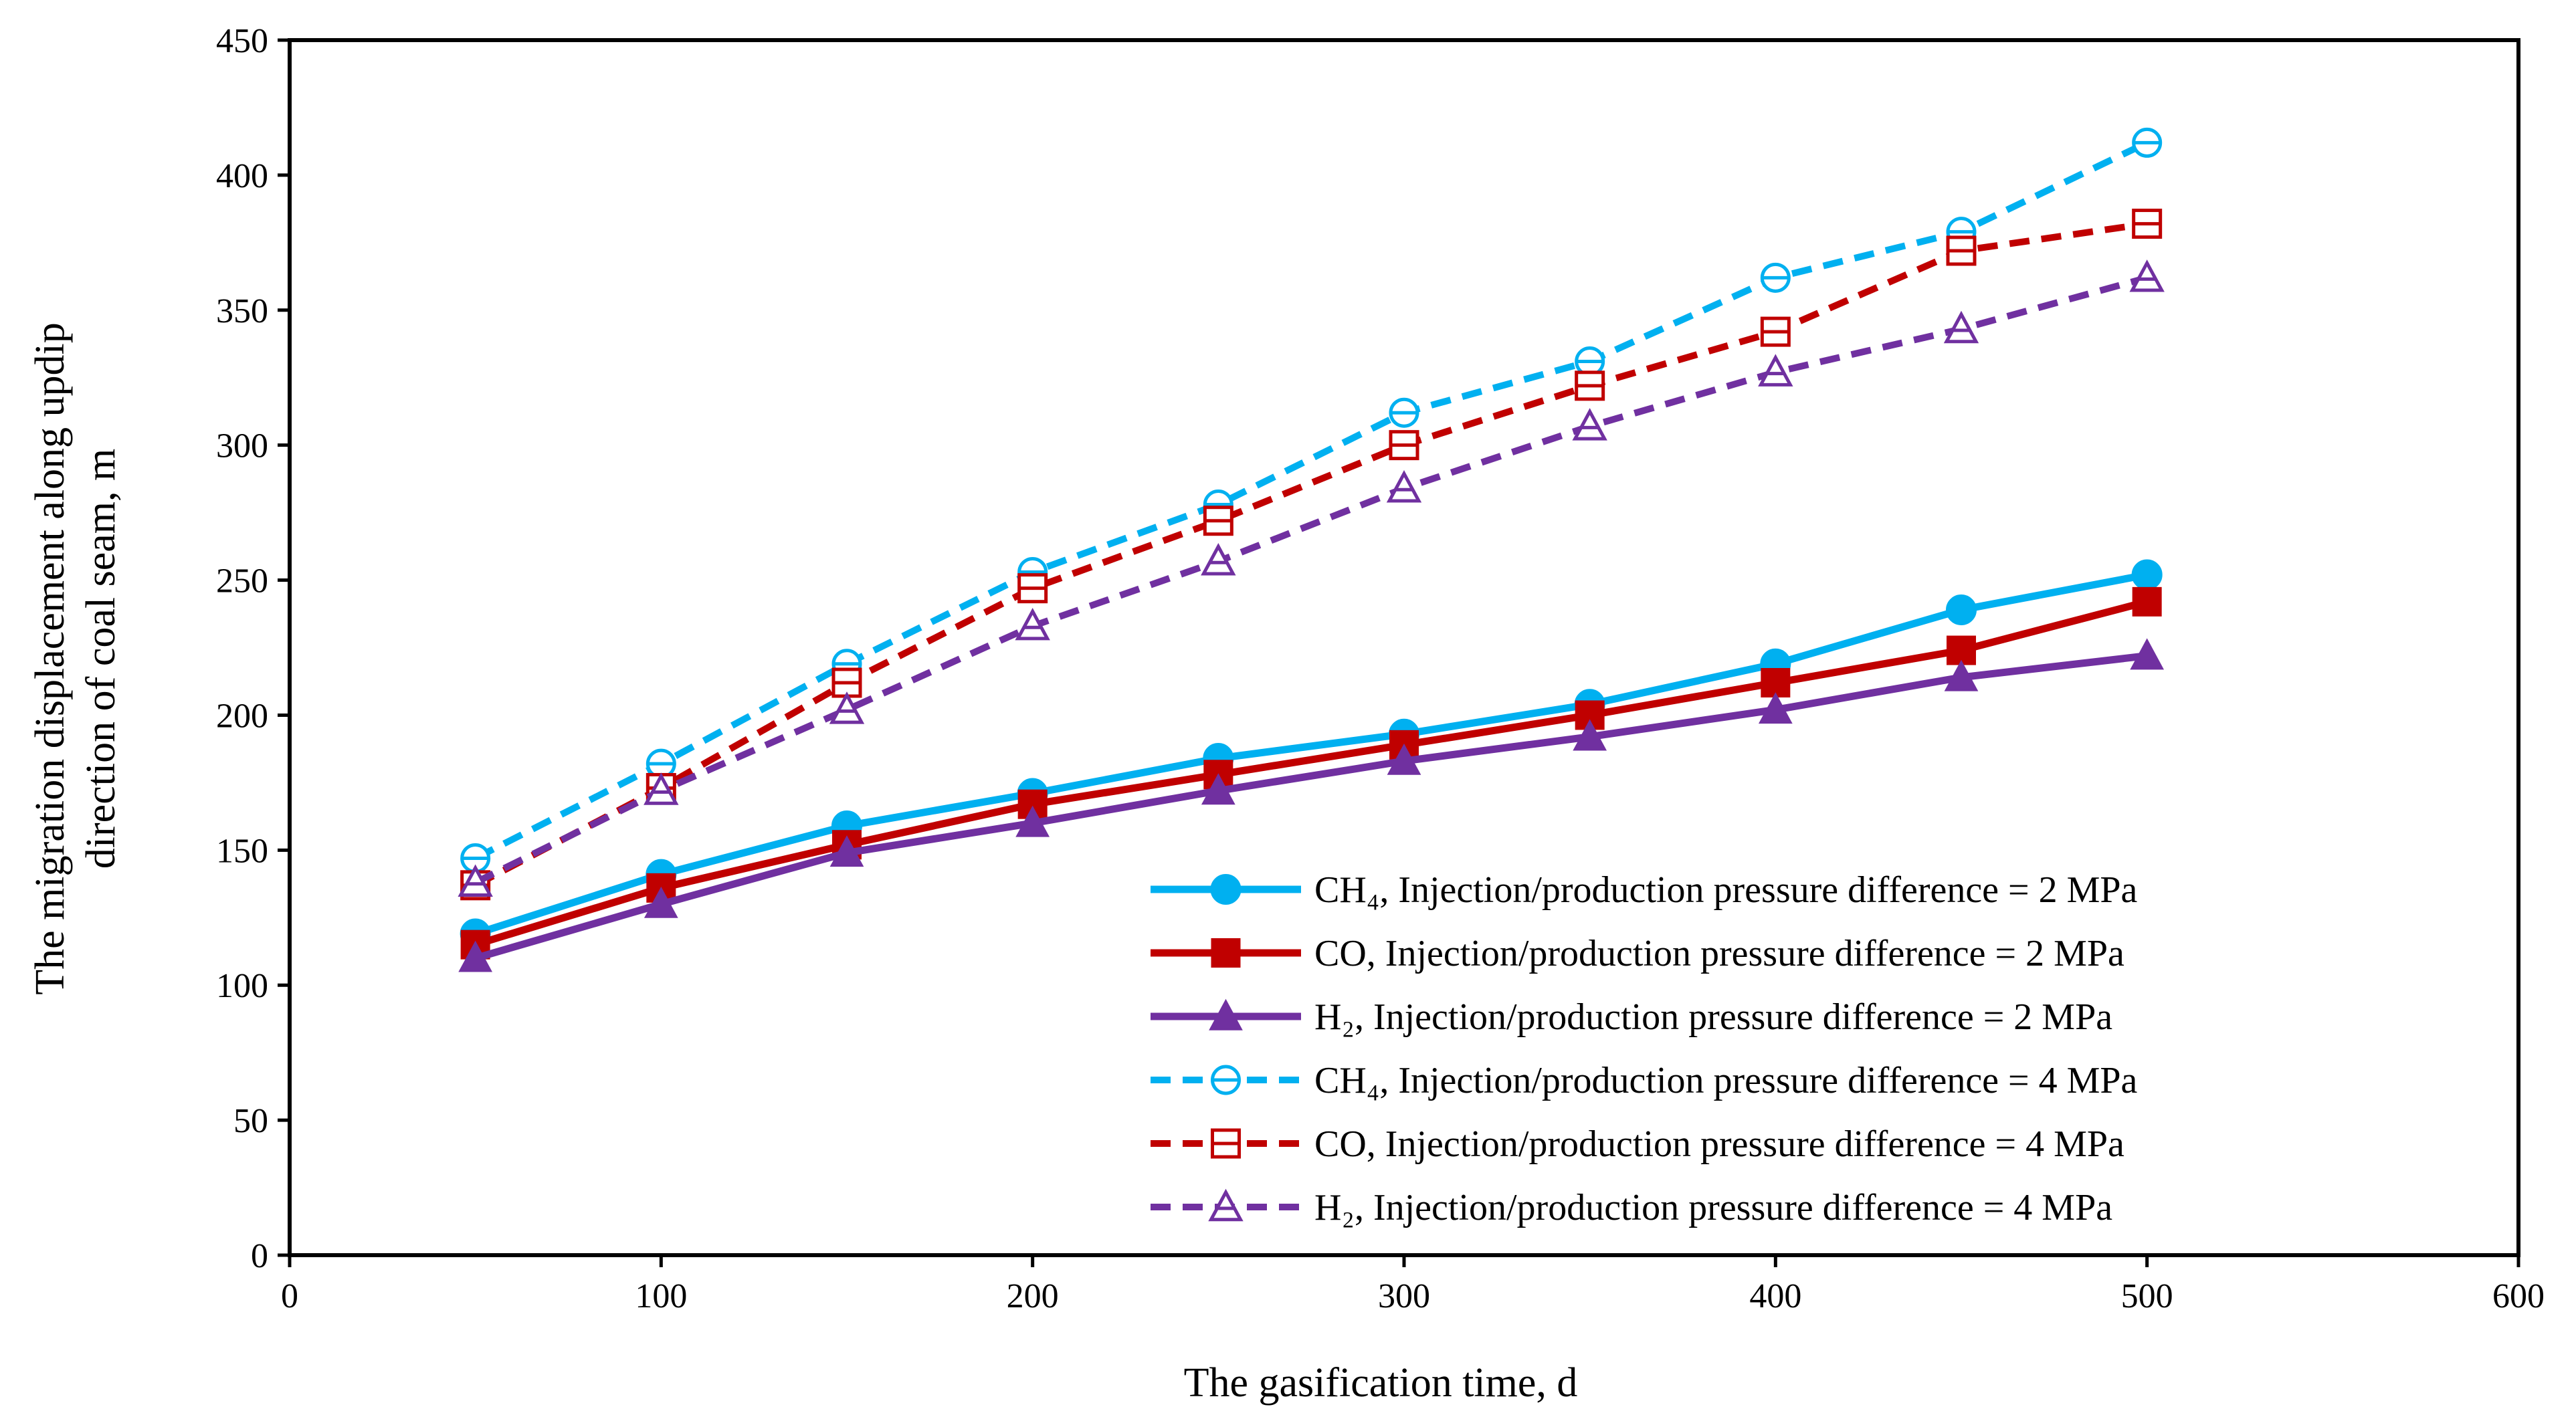 The image size is (2576, 1419). What do you see at coordinates (1775, 1296) in the screenshot?
I see `x-tick-label: 400` at bounding box center [1775, 1296].